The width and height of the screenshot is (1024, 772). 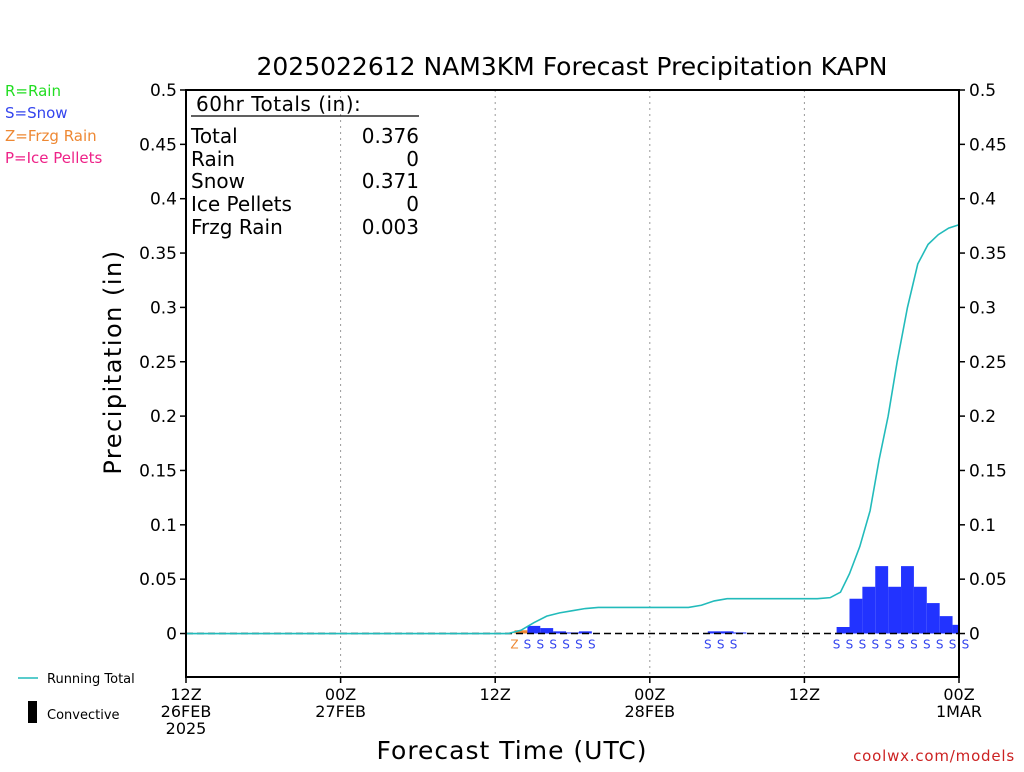 I want to click on legend-rain: R=Rain, so click(x=33, y=91).